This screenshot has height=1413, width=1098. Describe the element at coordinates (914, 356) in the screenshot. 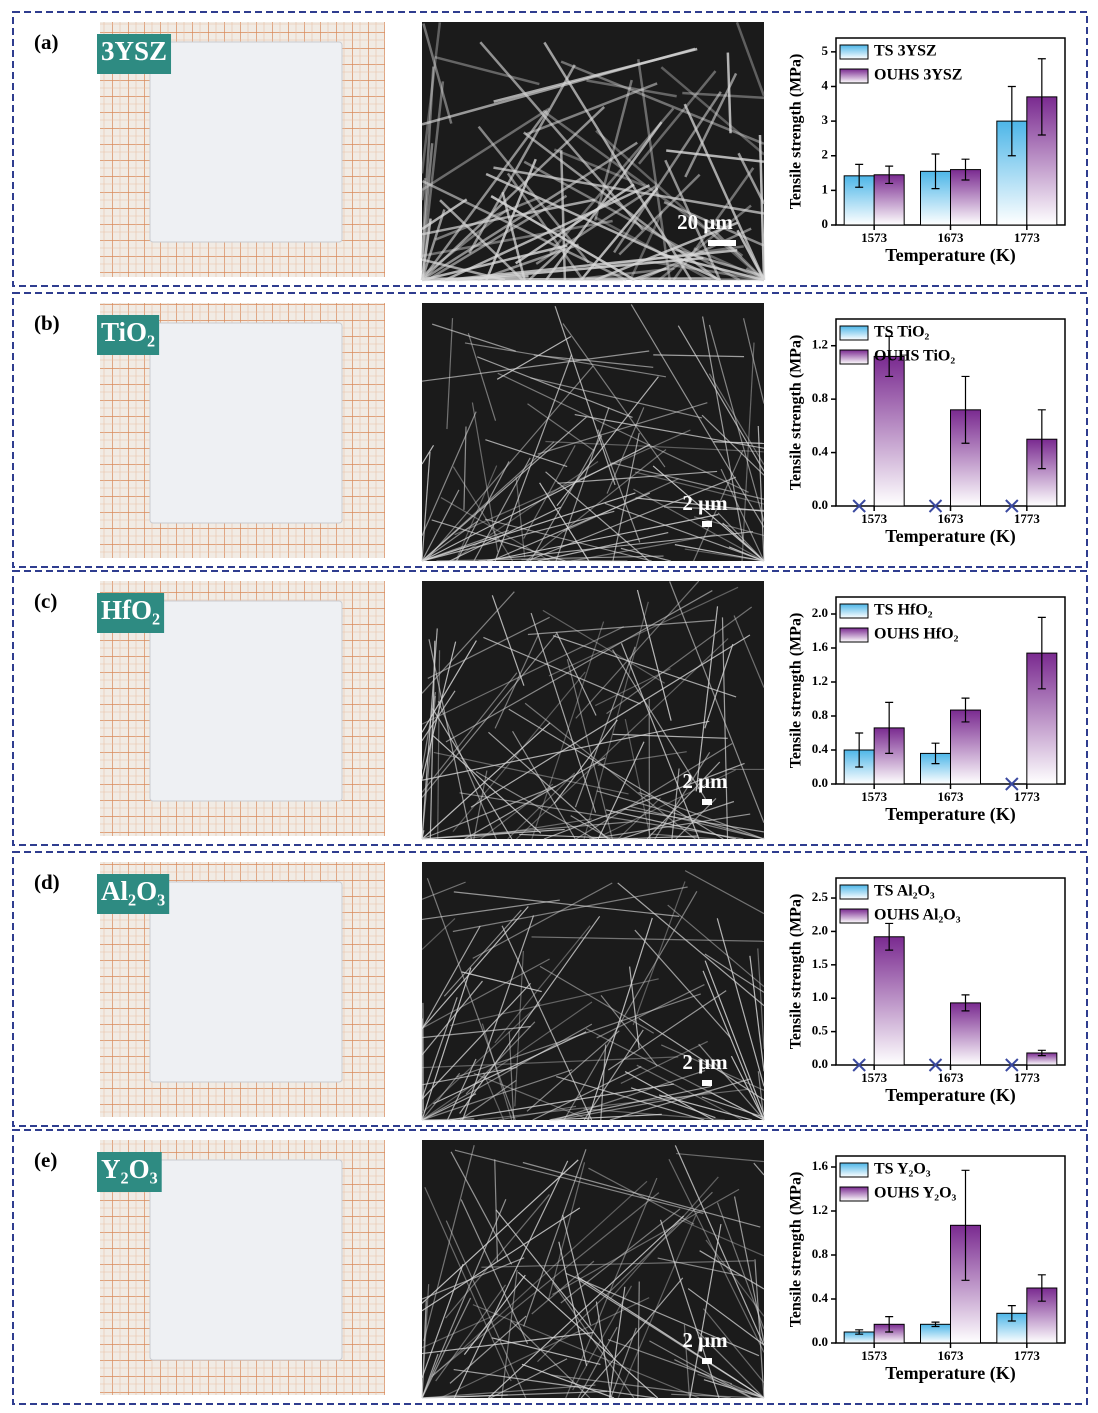

I see `legend-label: OUHS TiO₂` at that location.